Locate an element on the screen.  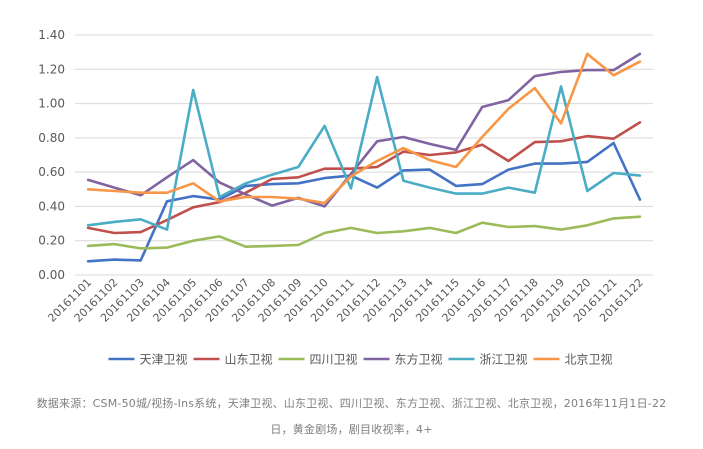
y-tick-label: 0.40 is located at coordinates (51, 206).